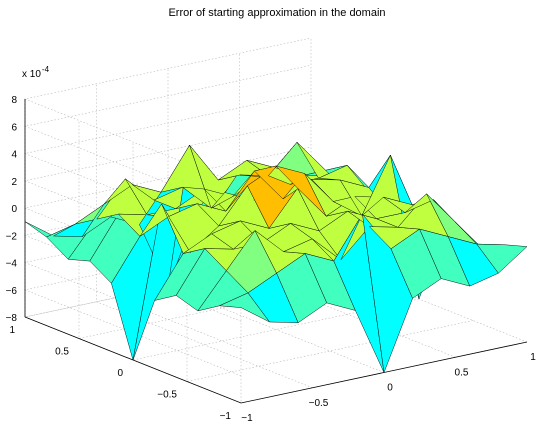  I want to click on z-tick-label: −2, so click(12, 236).